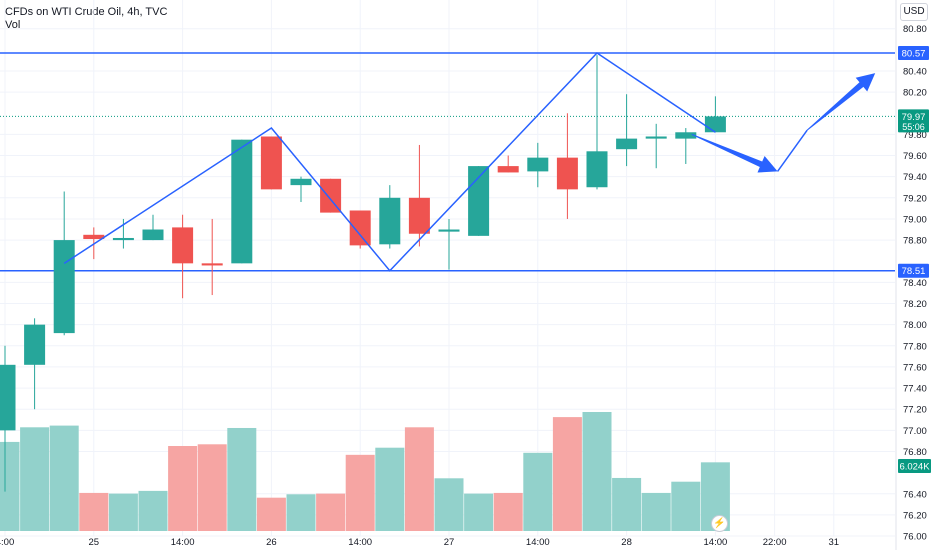 The image size is (932, 550). What do you see at coordinates (834, 542) in the screenshot?
I see `x-tick-label: 31` at bounding box center [834, 542].